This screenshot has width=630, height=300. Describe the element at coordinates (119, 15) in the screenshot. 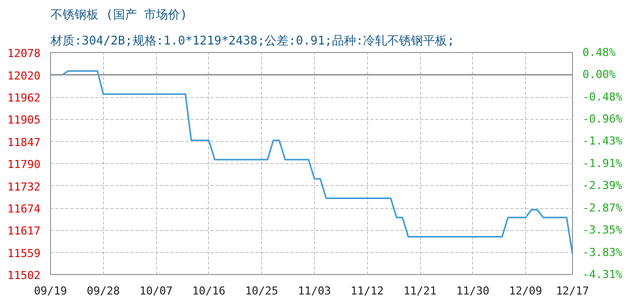

I see `chart-title: 不锈钢板 (国产 市场价)` at that location.